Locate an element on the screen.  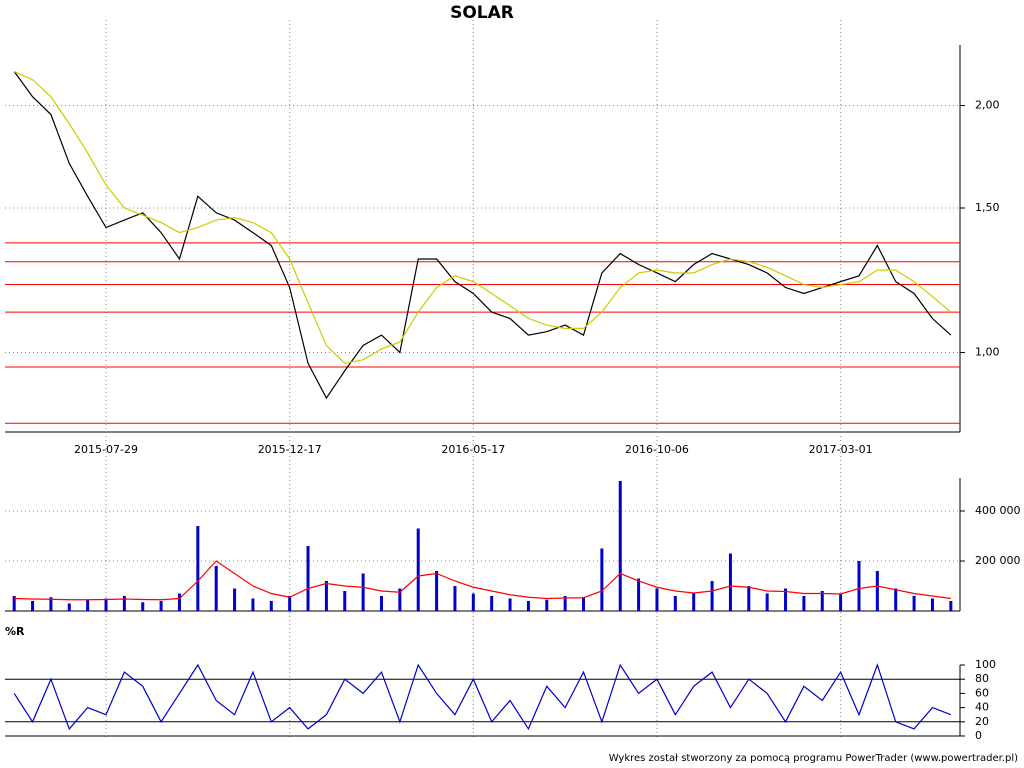
x-tick-label: 2015-12-17 is located at coordinates (290, 449).